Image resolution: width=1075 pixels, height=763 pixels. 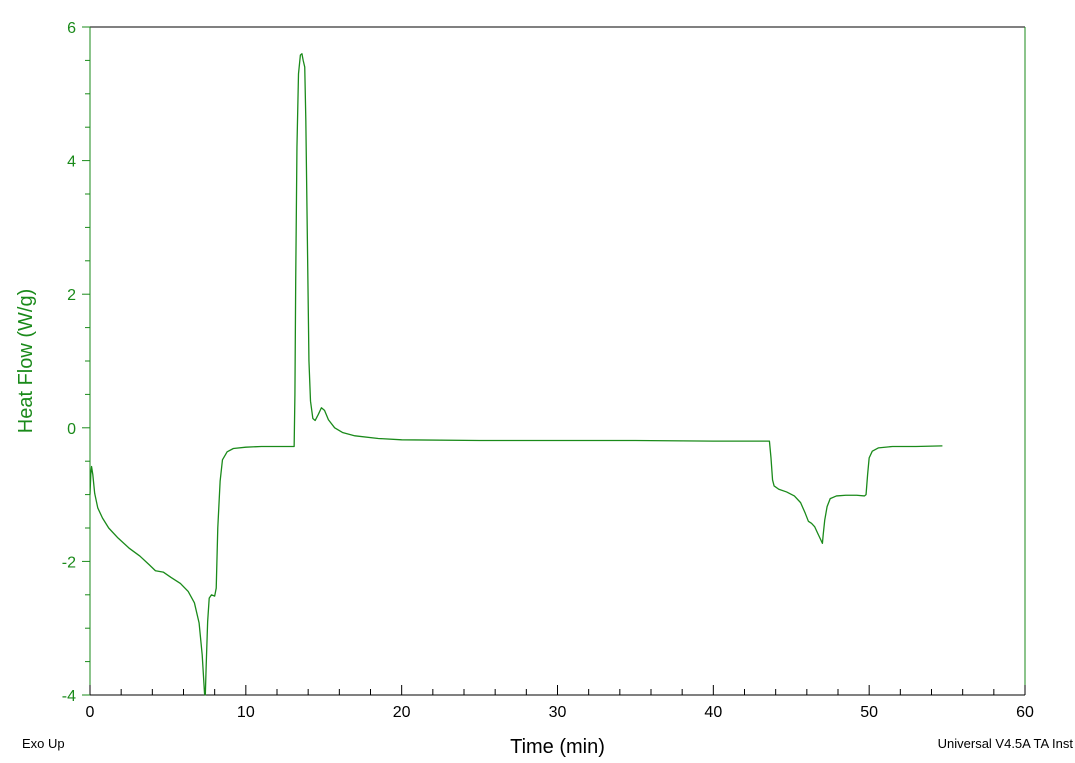 I want to click on x-axis-title: Time (min), so click(x=557, y=747).